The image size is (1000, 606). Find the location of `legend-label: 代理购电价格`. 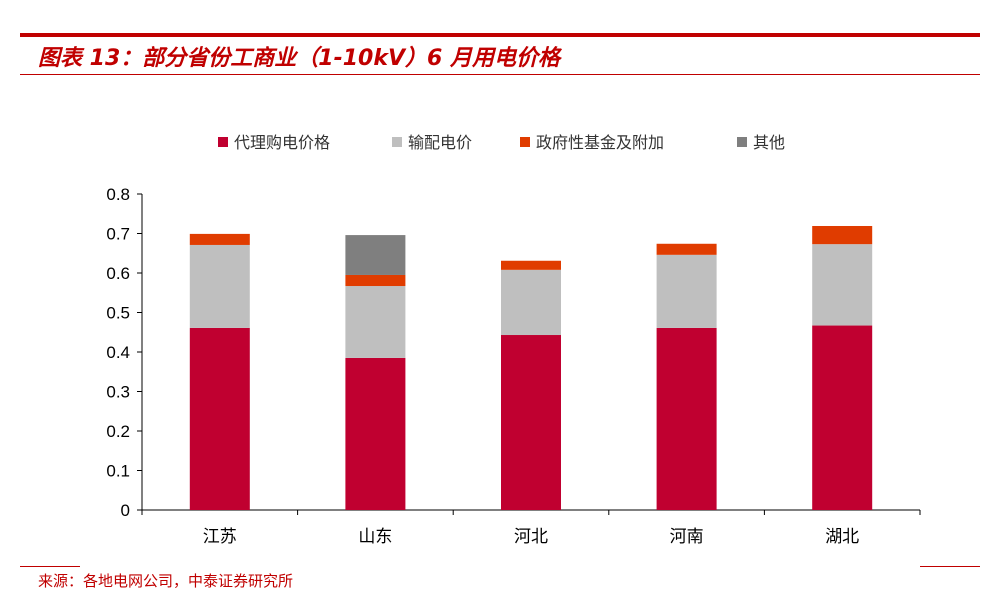

legend-label: 代理购电价格 is located at coordinates (282, 142).